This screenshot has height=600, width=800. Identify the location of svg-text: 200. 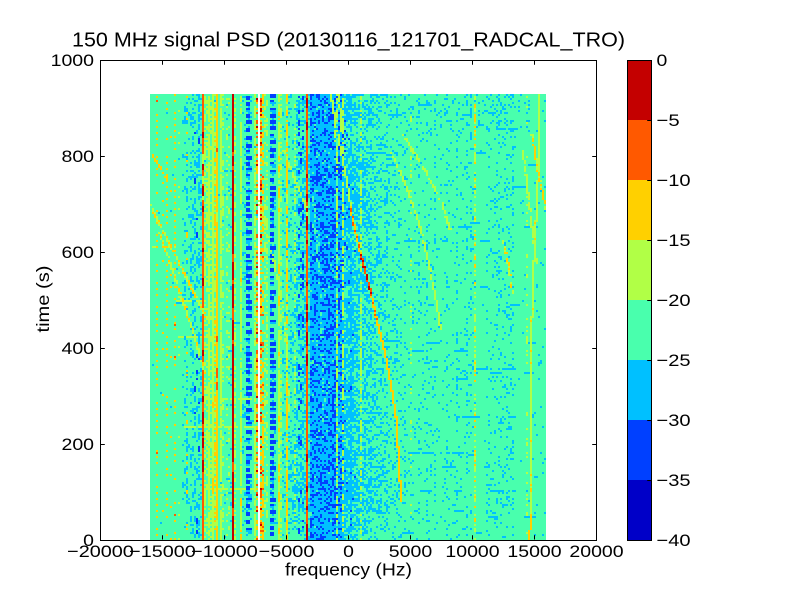
(78, 444).